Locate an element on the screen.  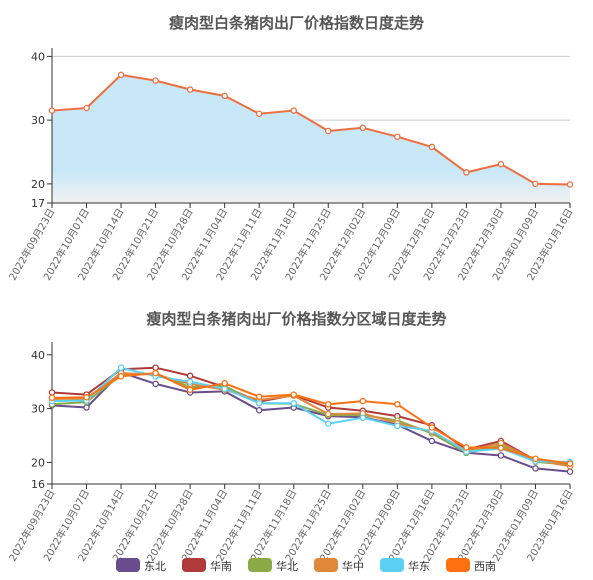
chart2-series-line-华东 is located at coordinates (311, 414).